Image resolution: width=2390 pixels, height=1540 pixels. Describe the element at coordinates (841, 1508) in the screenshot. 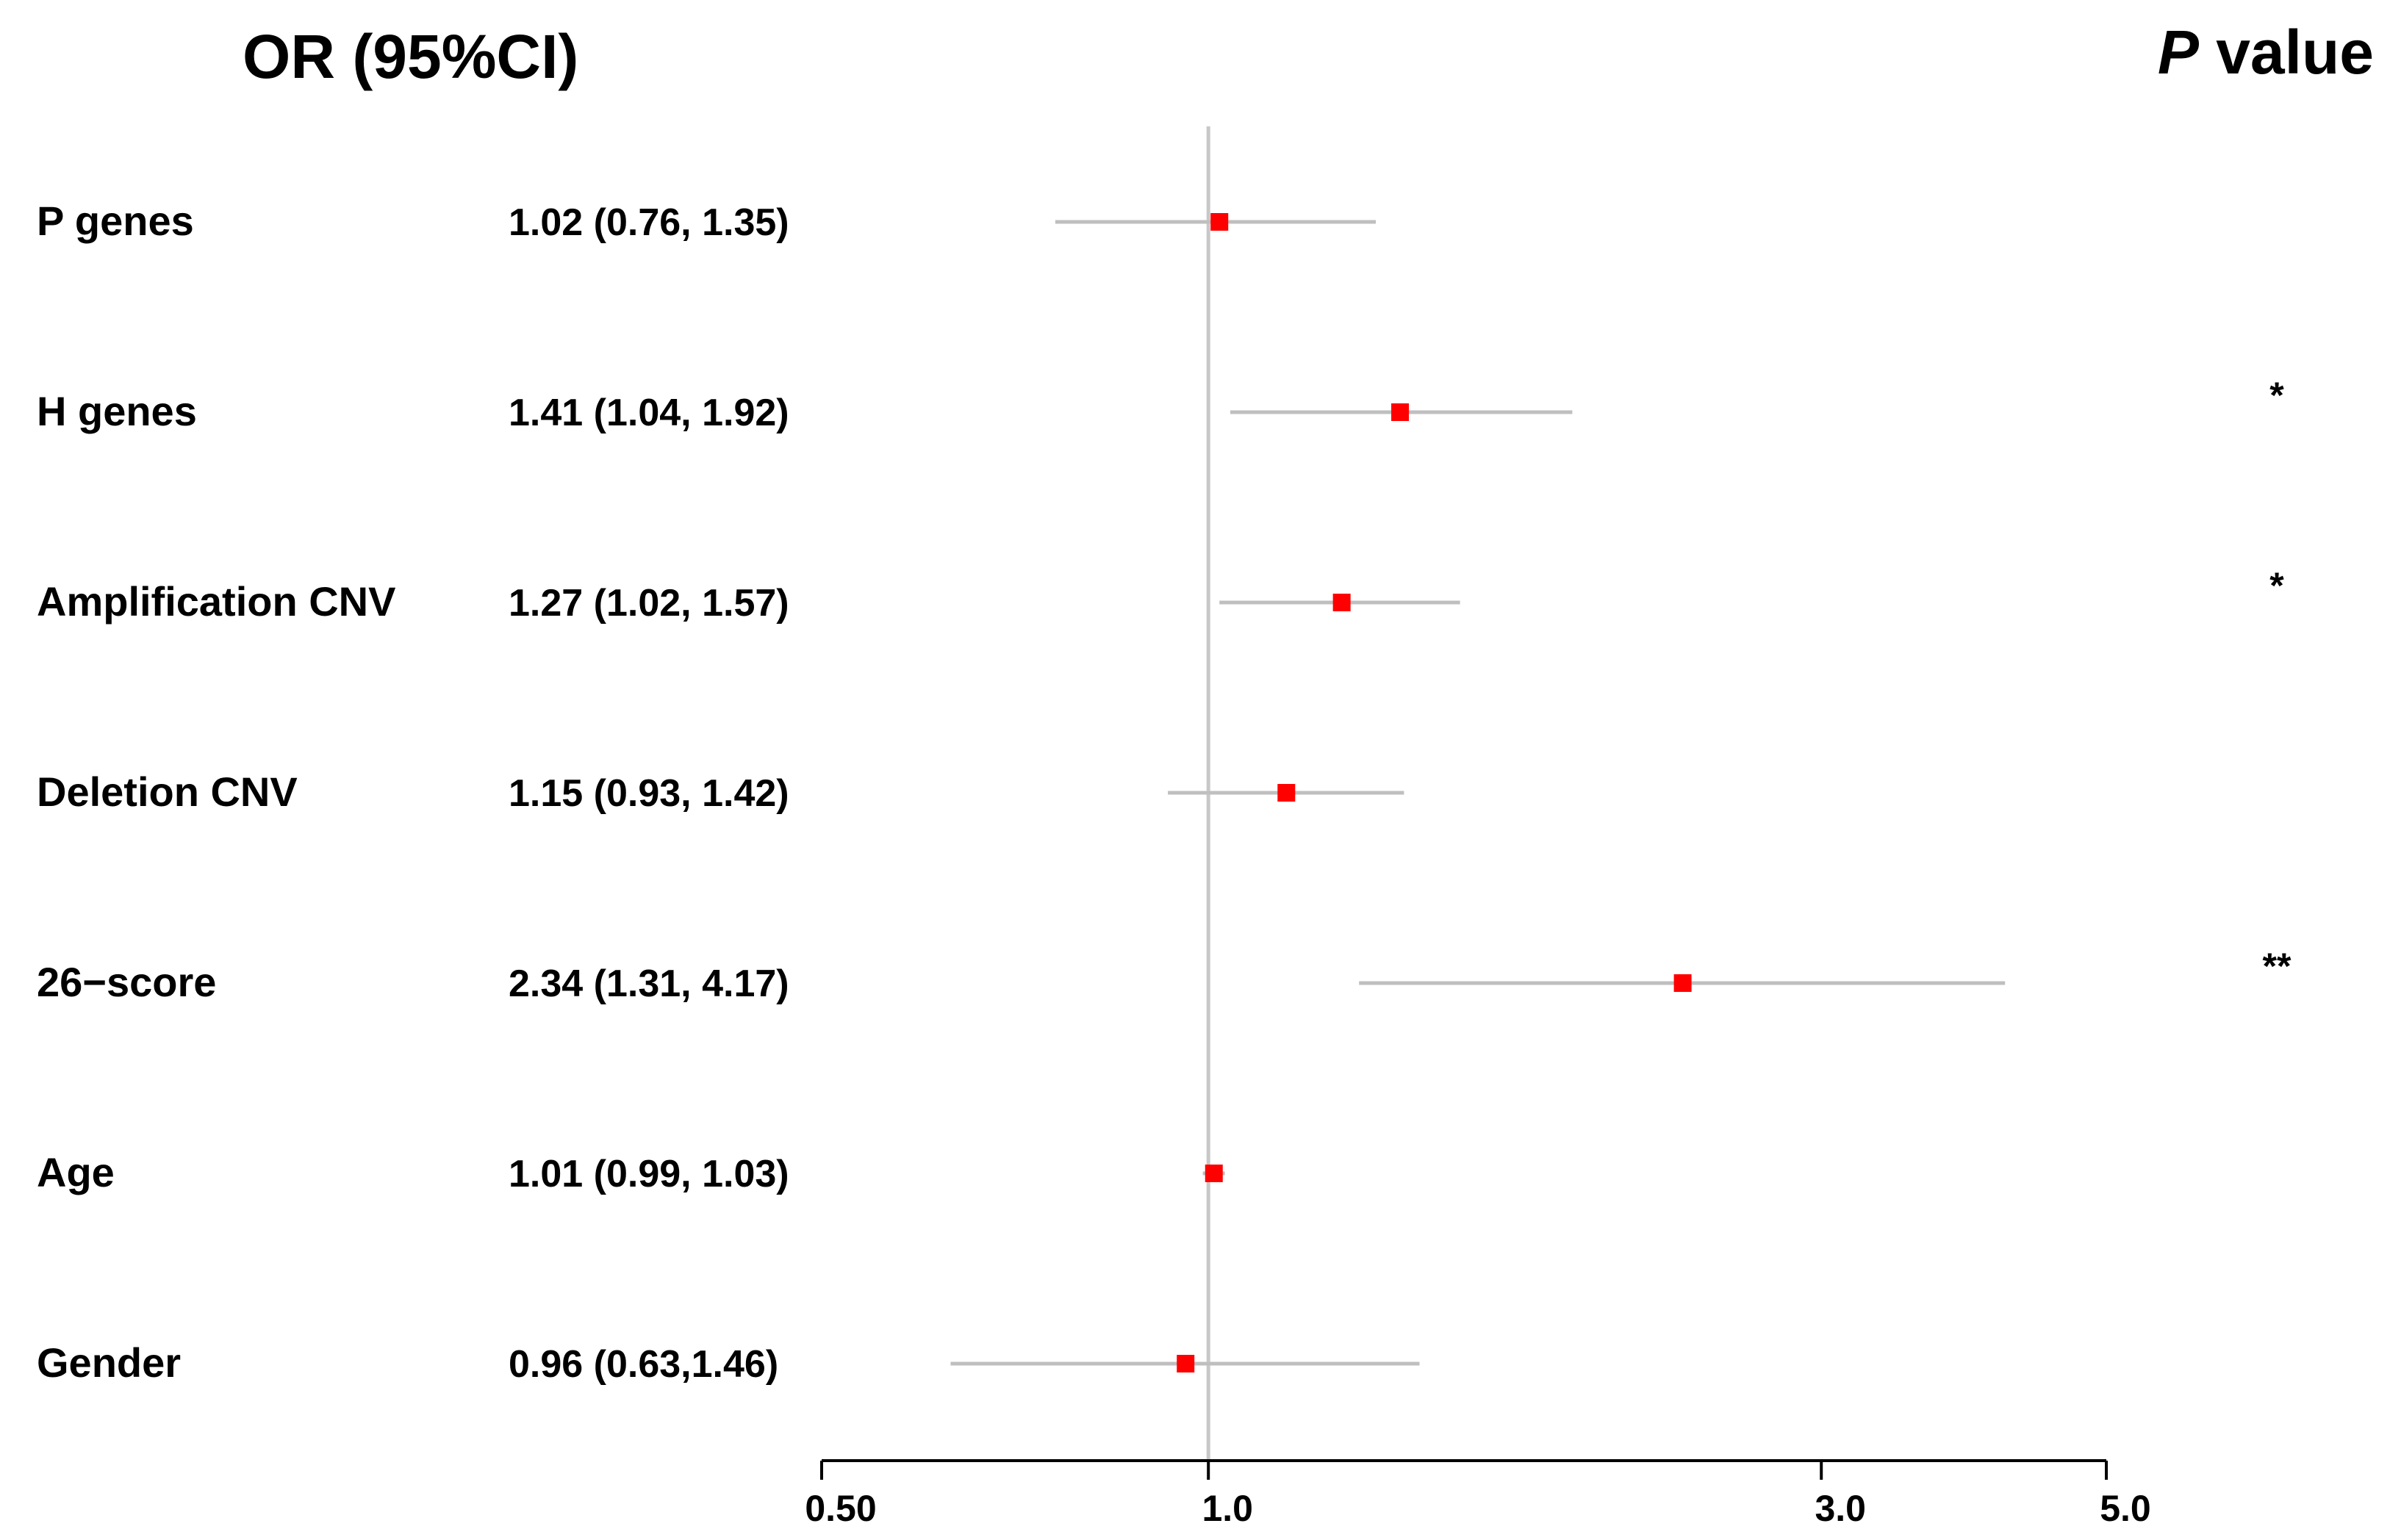

I see `x-tick-label: 0.50` at that location.